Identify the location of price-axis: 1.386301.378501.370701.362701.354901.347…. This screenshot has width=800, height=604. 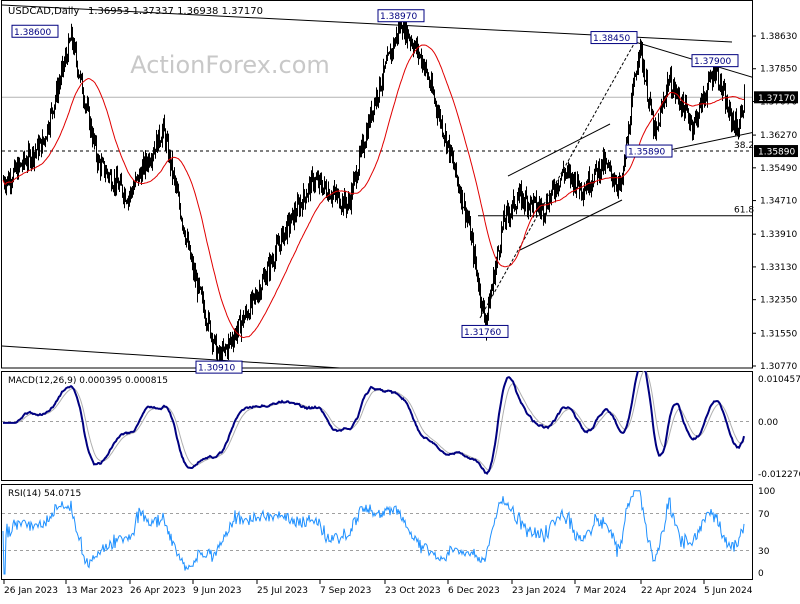
(775, 202).